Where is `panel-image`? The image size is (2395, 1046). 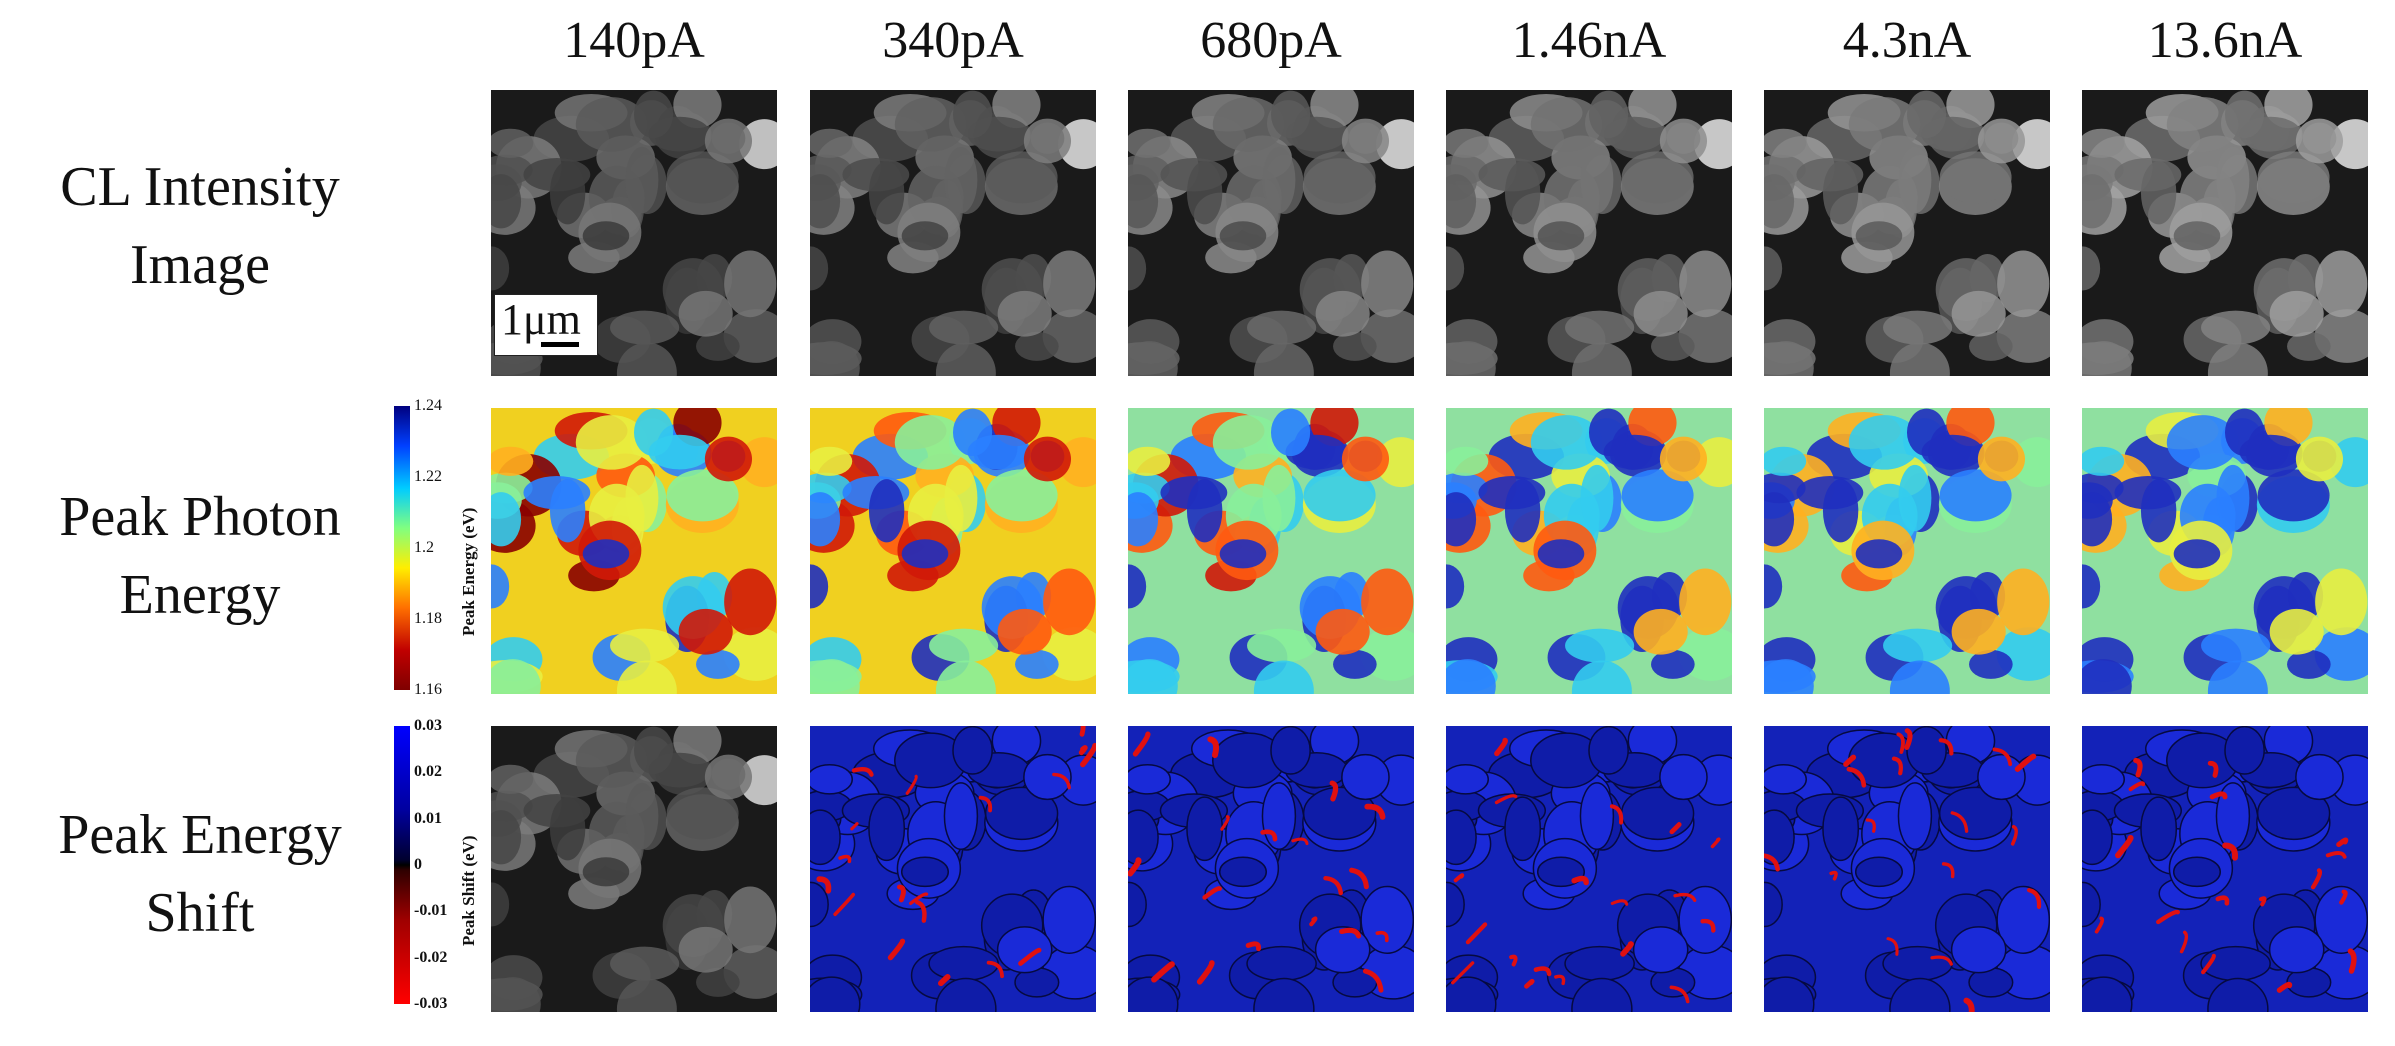 panel-image is located at coordinates (2225, 869).